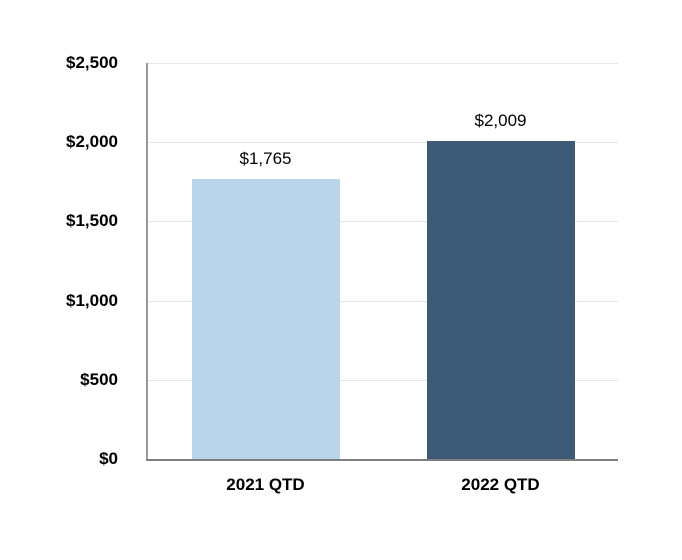 This screenshot has height=560, width=682. Describe the element at coordinates (92, 62) in the screenshot. I see `y-tick-label: $2,500` at that location.